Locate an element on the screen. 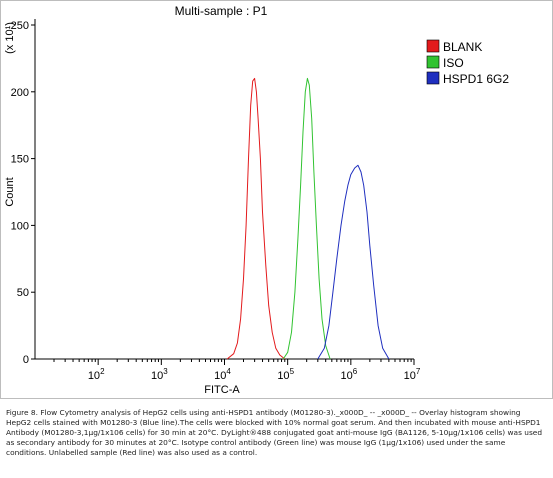  series-line-hspd1-6g2 is located at coordinates (353, 262).